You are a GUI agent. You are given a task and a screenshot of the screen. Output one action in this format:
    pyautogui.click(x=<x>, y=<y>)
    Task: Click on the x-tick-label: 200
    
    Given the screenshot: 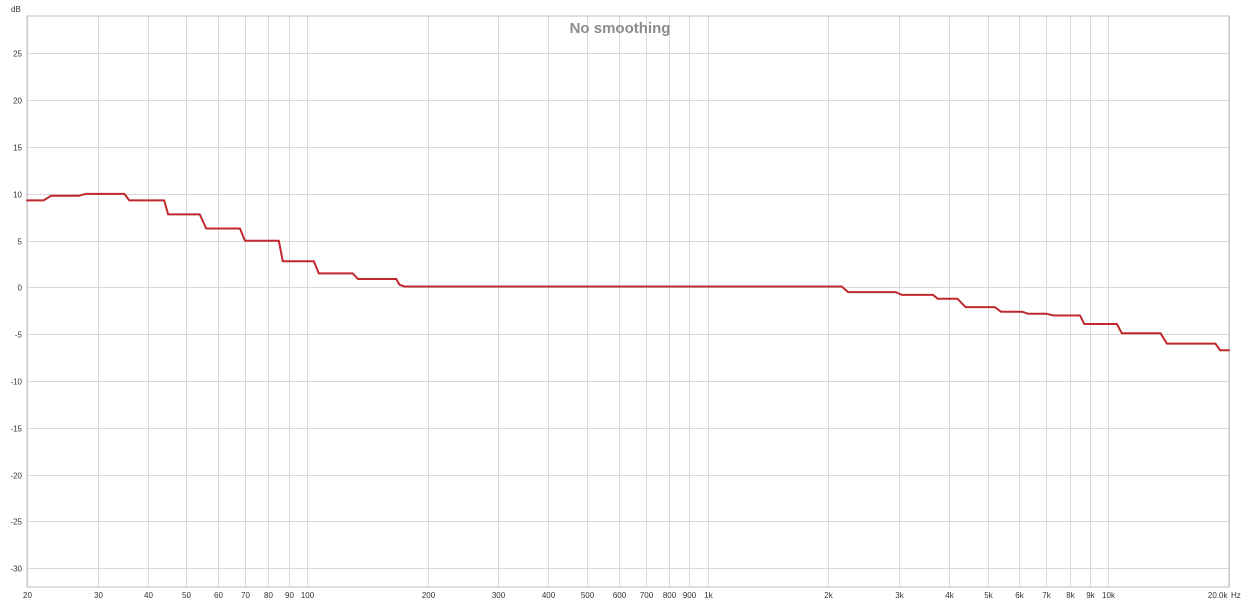 What is the action you would take?
    pyautogui.click(x=429, y=595)
    